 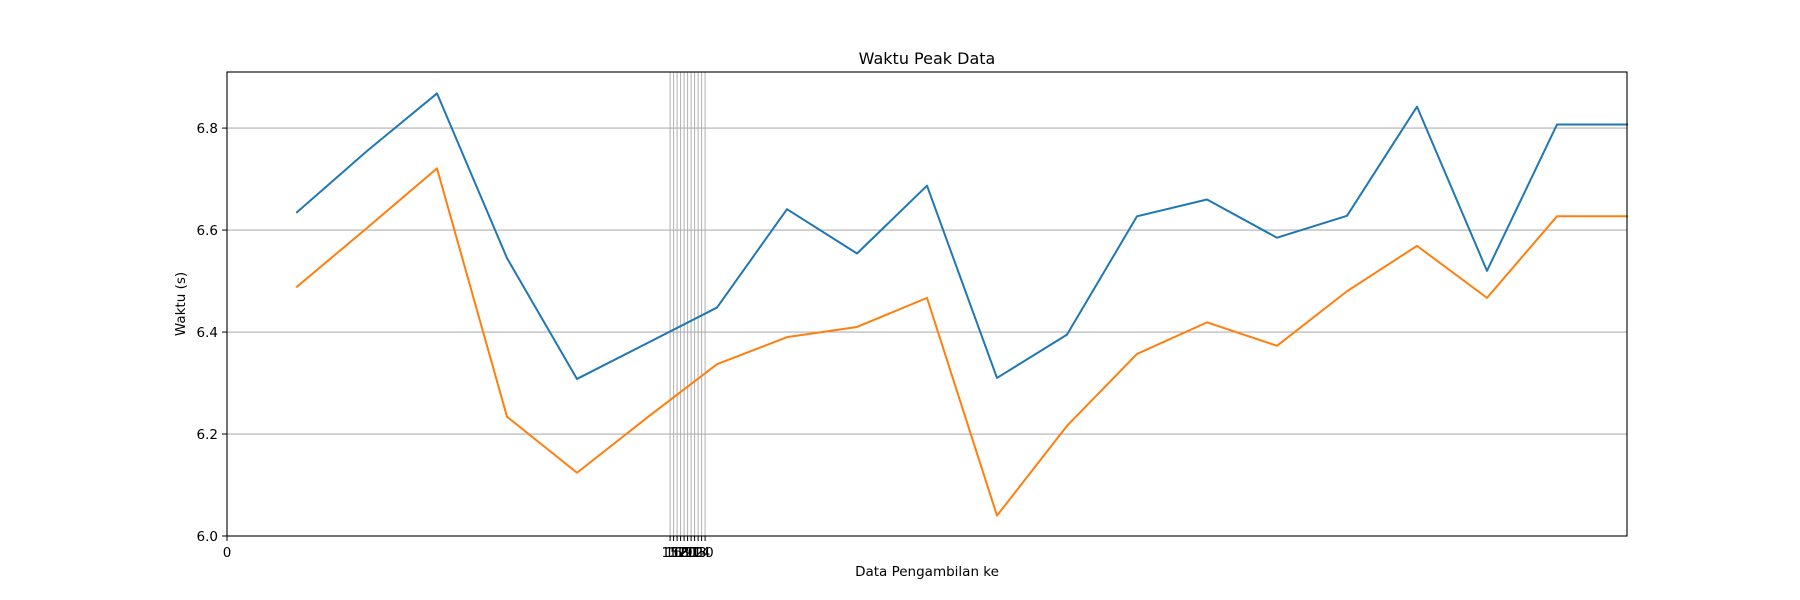 I want to click on x-axis-label: Data Pengambilan ke, so click(x=927, y=572).